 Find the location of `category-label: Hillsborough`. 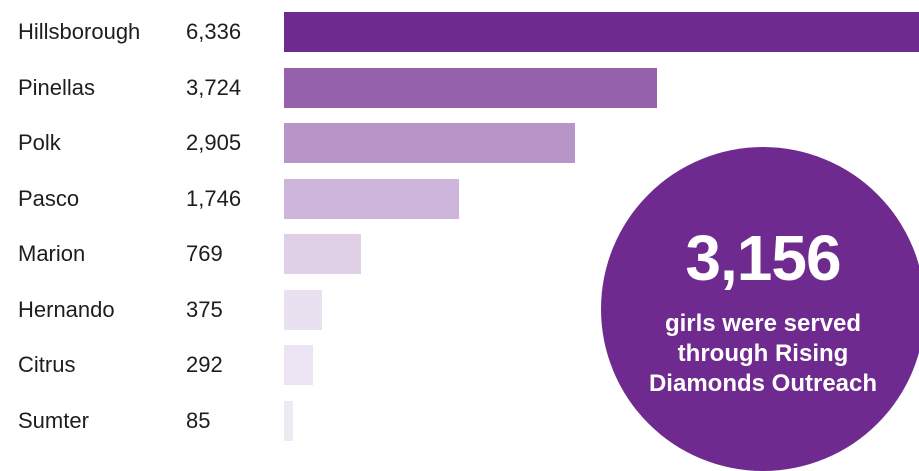

category-label: Hillsborough is located at coordinates (79, 31).